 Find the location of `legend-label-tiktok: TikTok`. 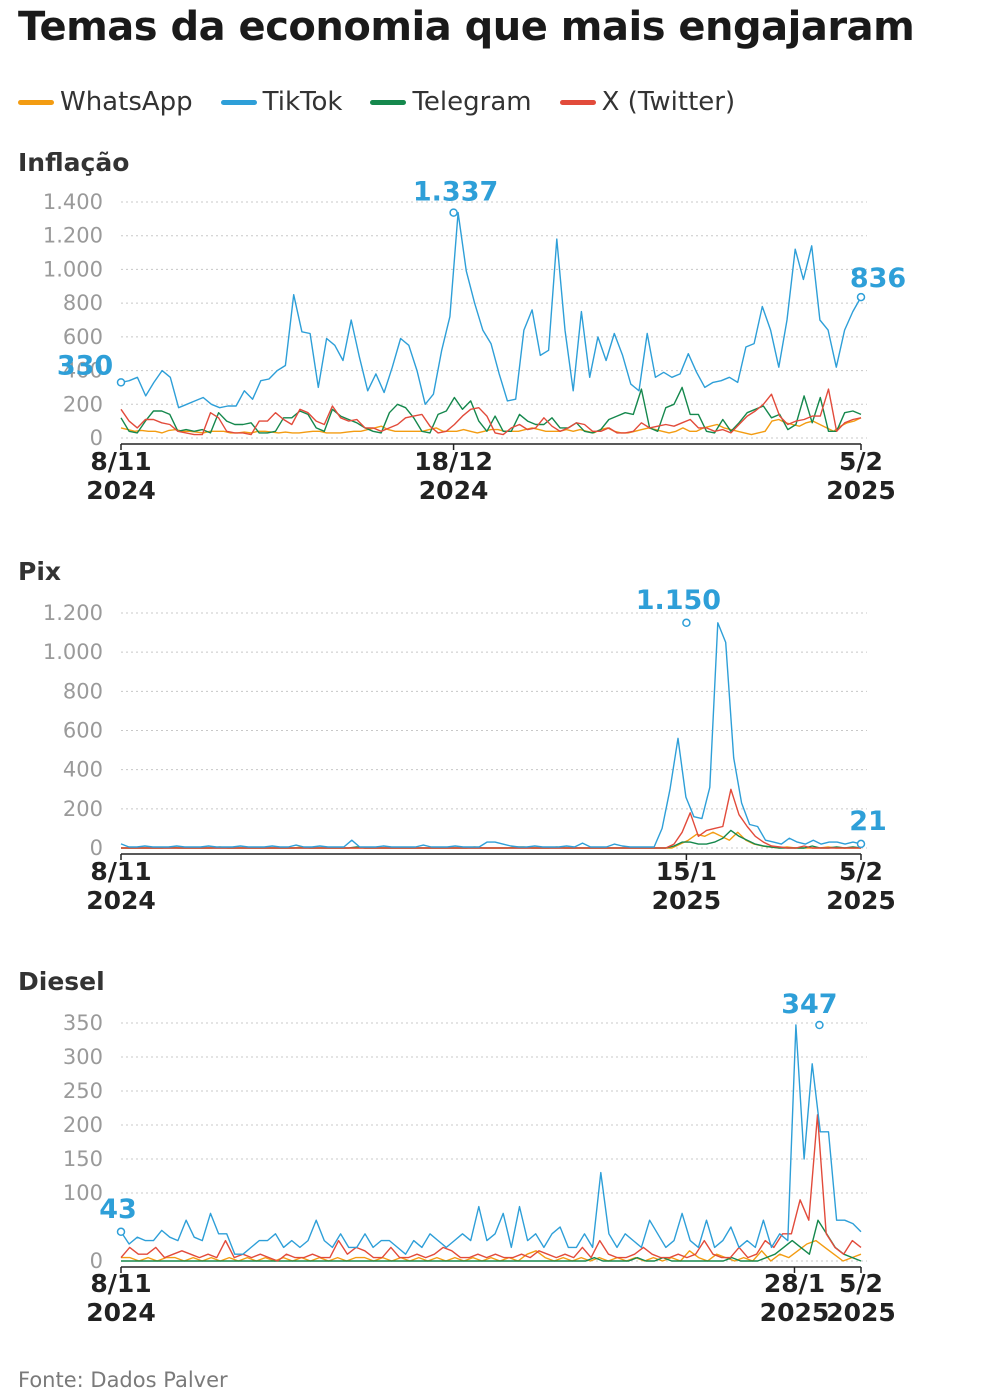

legend-label-tiktok: TikTok is located at coordinates (302, 102).